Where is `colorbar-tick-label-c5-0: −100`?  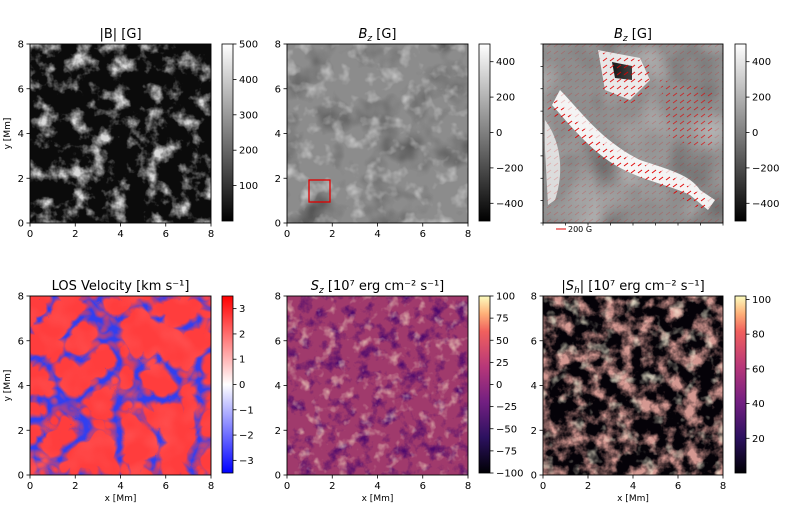
colorbar-tick-label-c5-0: −100 is located at coordinates (509, 474).